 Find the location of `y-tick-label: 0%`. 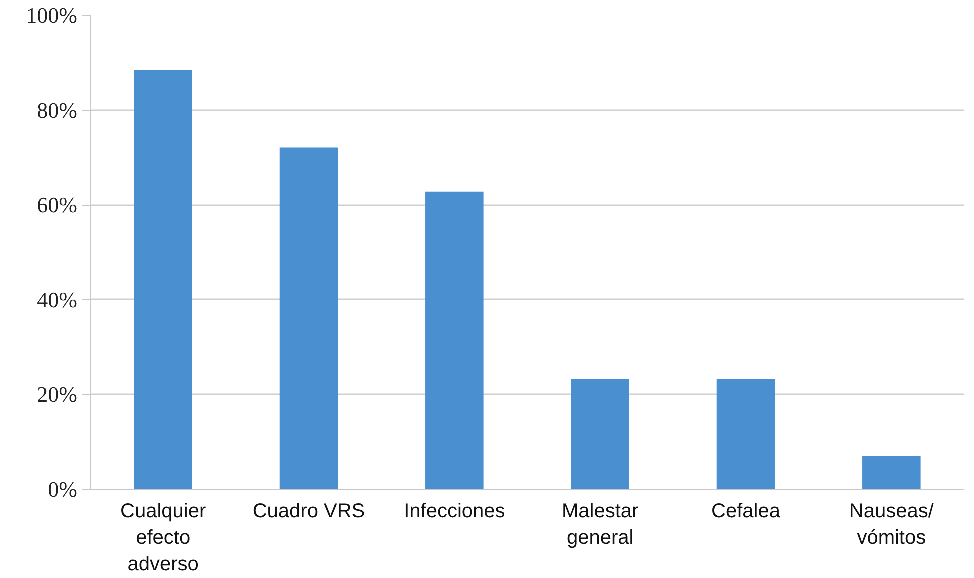

y-tick-label: 0% is located at coordinates (63, 489).